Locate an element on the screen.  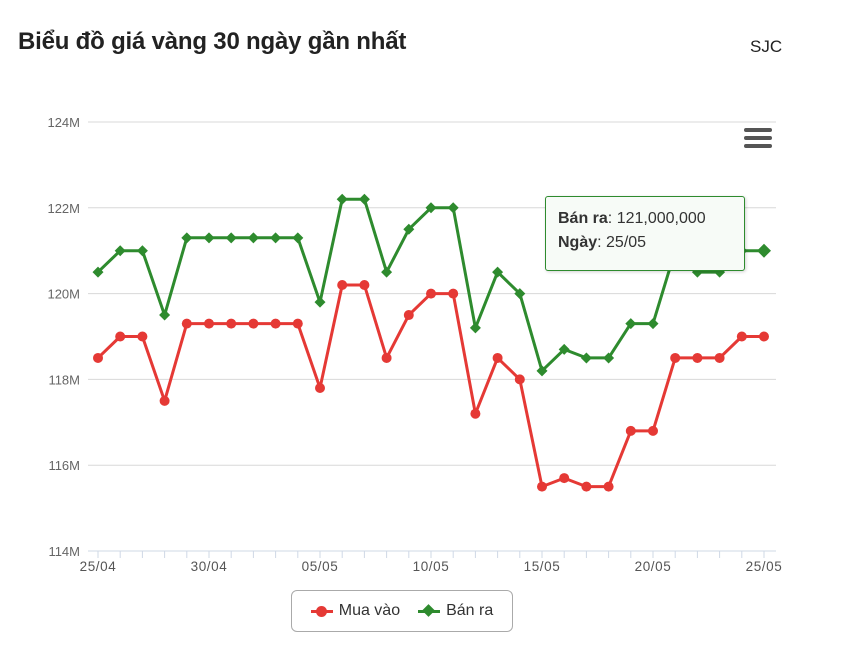
legend-label-ban-ra: Bán ra is located at coordinates (470, 610).